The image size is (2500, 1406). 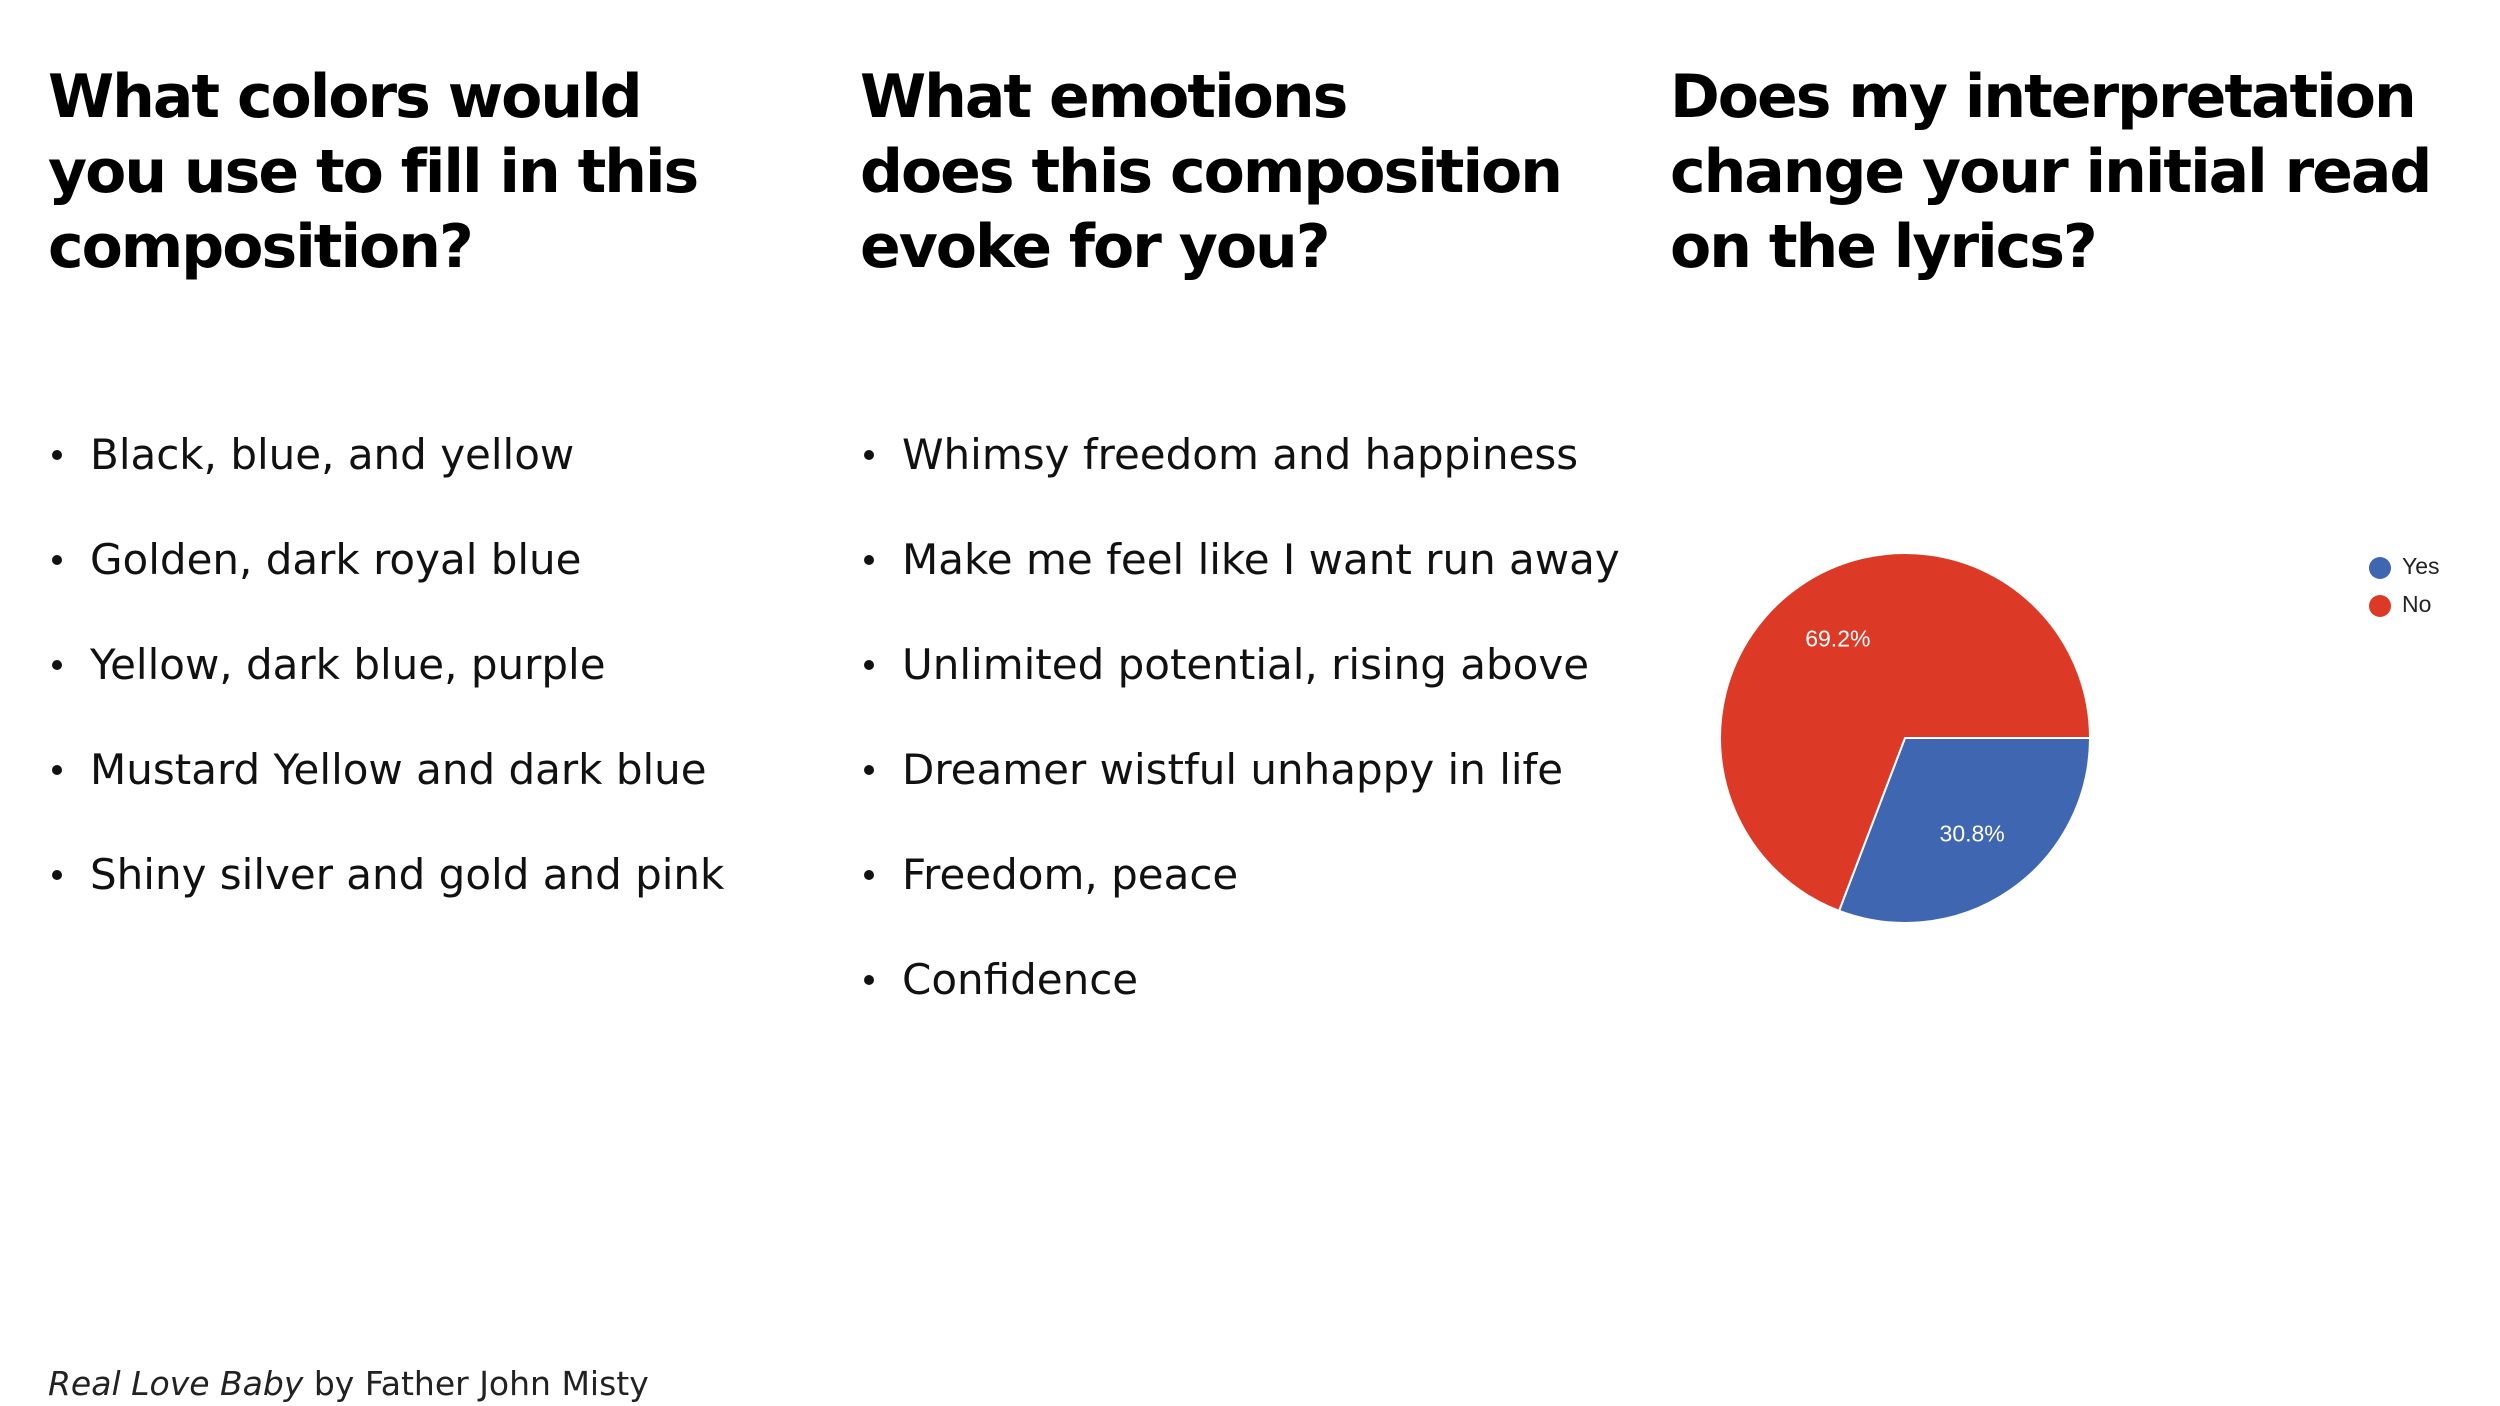 What do you see at coordinates (1233, 769) in the screenshot?
I see `list-item-text: Dreamer wistful unhappy in life` at bounding box center [1233, 769].